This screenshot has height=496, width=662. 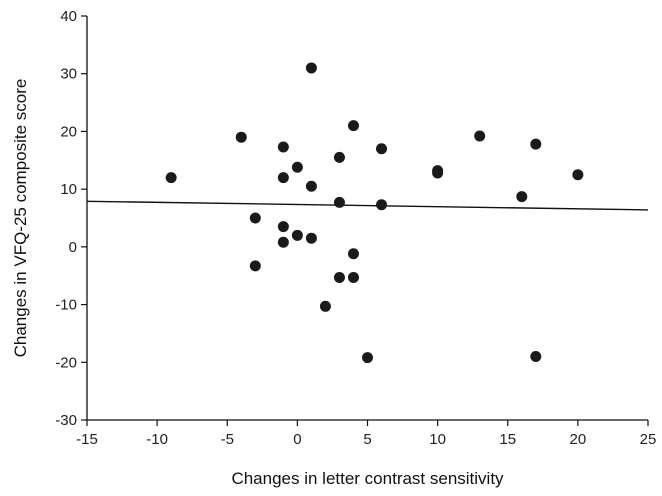 I want to click on y-axis-ticks: -30 -20 -10 0 10 20 30 40, so click(x=71, y=218).